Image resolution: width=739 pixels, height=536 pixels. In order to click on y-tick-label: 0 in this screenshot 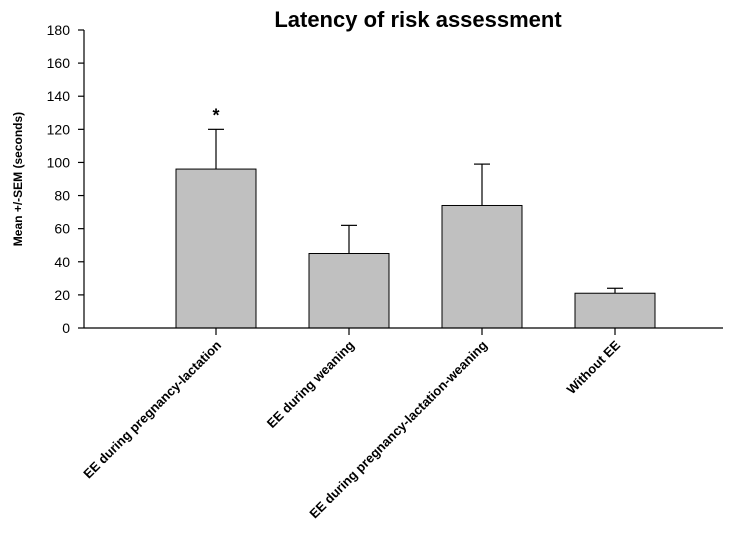, I will do `click(66, 328)`.